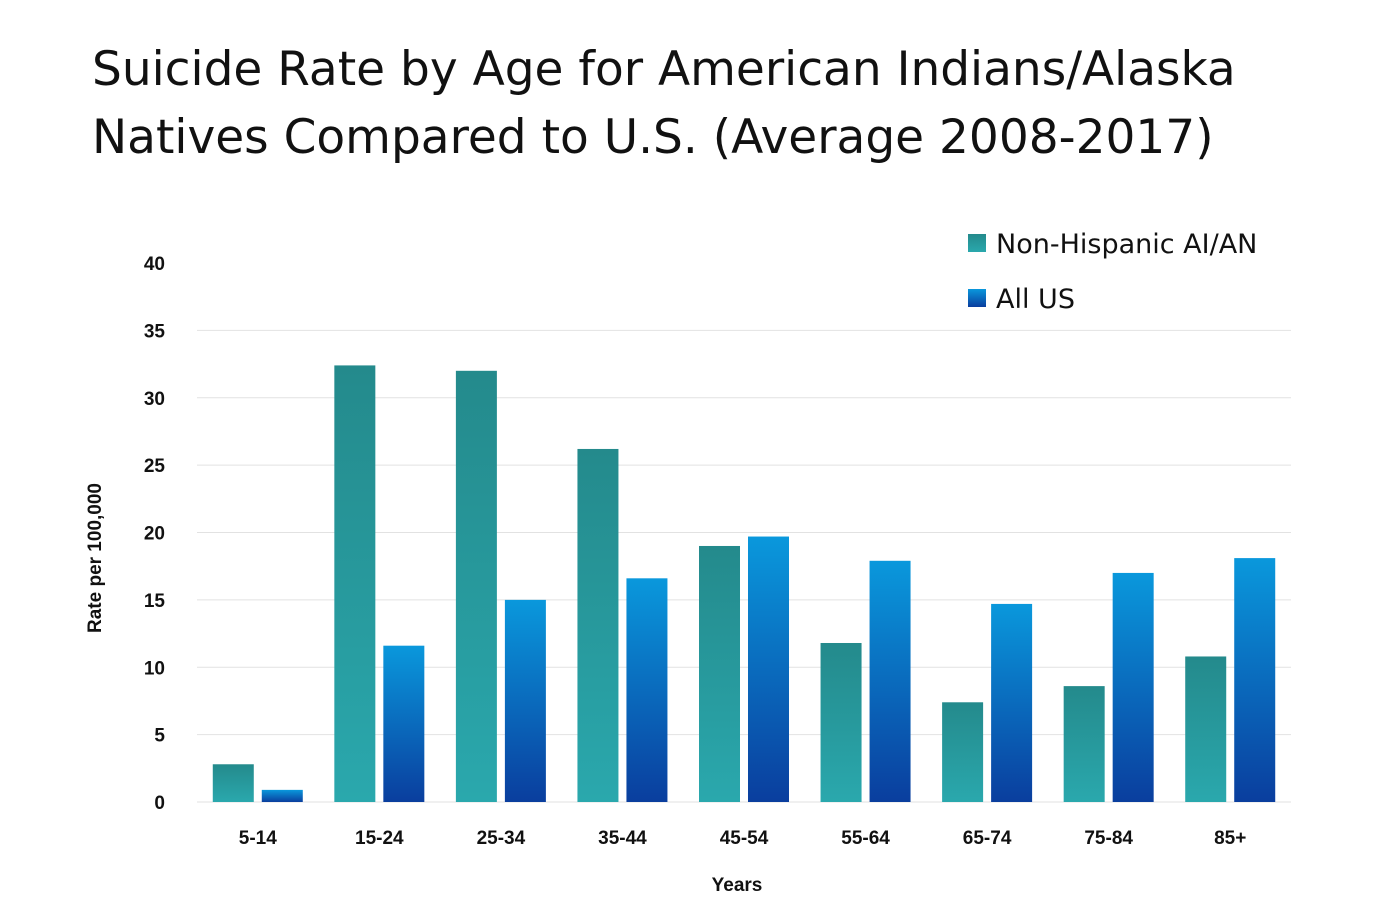 The height and width of the screenshot is (914, 1390). Describe the element at coordinates (987, 838) in the screenshot. I see `x-tick-label-65-74: 65-74` at that location.